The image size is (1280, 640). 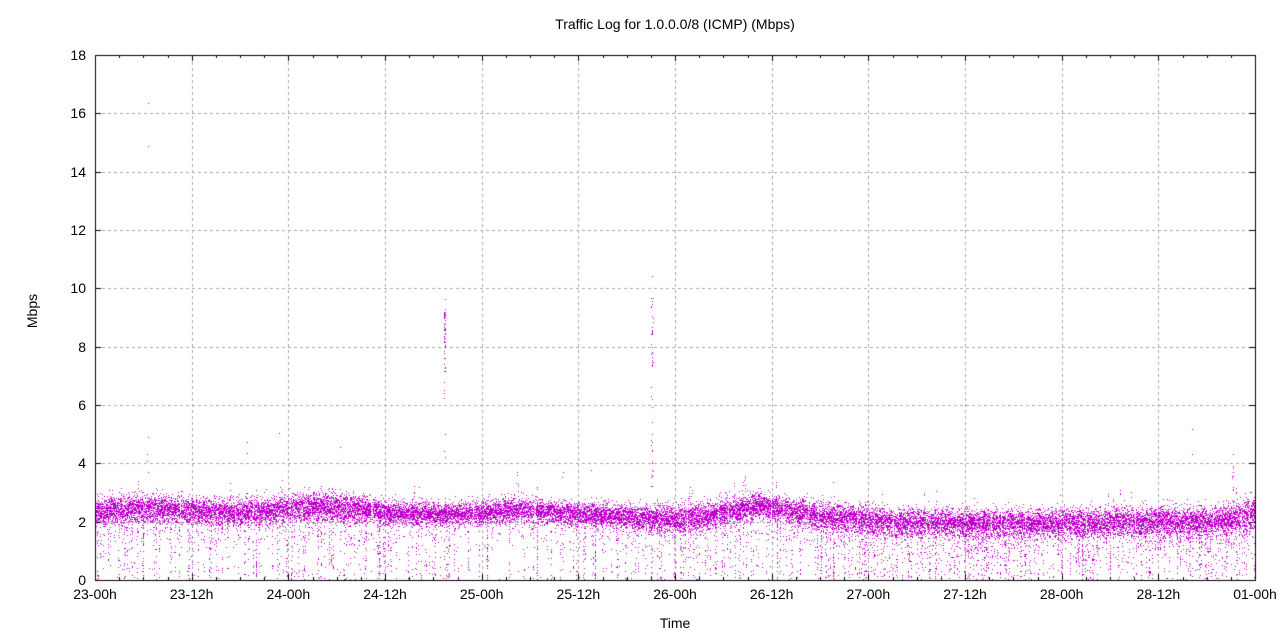 What do you see at coordinates (78, 288) in the screenshot?
I see `y-tick-label: 10` at bounding box center [78, 288].